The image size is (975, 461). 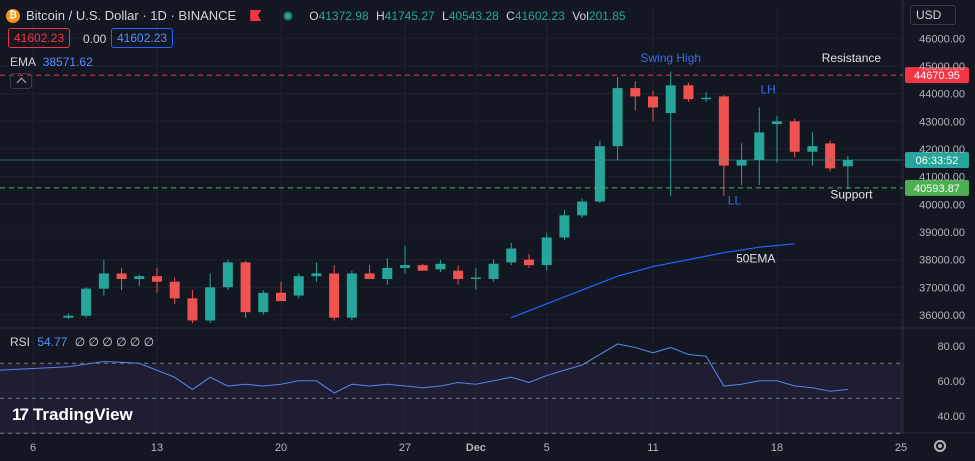 I want to click on currency-select: USD, so click(x=933, y=15).